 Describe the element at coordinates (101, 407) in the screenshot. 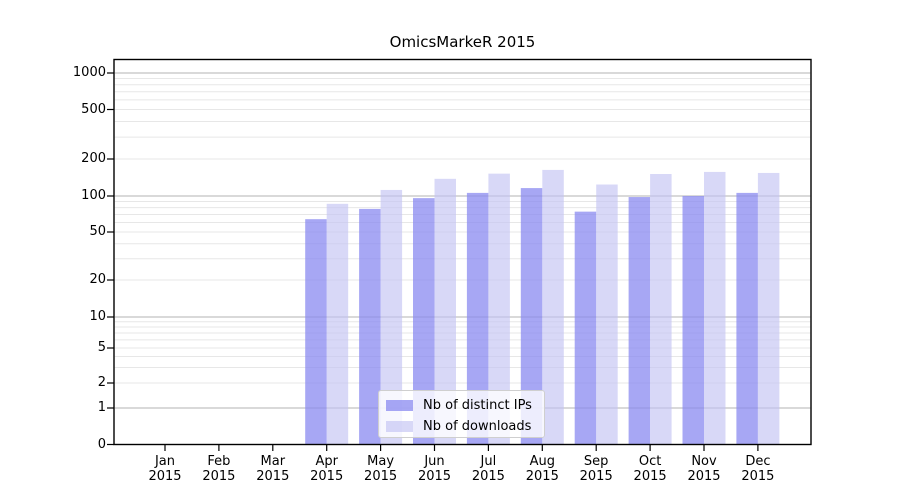

I see `y-tick-label: 1` at that location.